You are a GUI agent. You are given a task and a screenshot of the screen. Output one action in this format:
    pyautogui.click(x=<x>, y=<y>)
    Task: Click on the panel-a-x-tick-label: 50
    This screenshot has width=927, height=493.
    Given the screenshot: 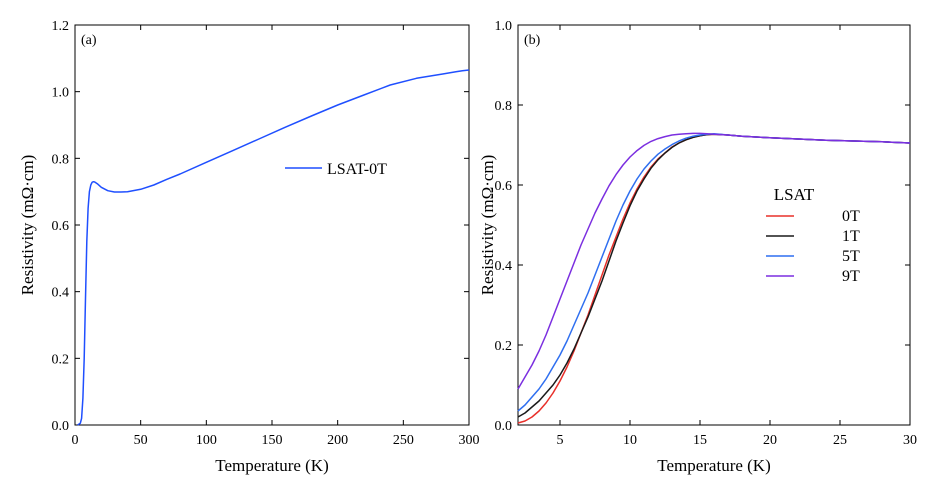 What is the action you would take?
    pyautogui.click(x=141, y=440)
    